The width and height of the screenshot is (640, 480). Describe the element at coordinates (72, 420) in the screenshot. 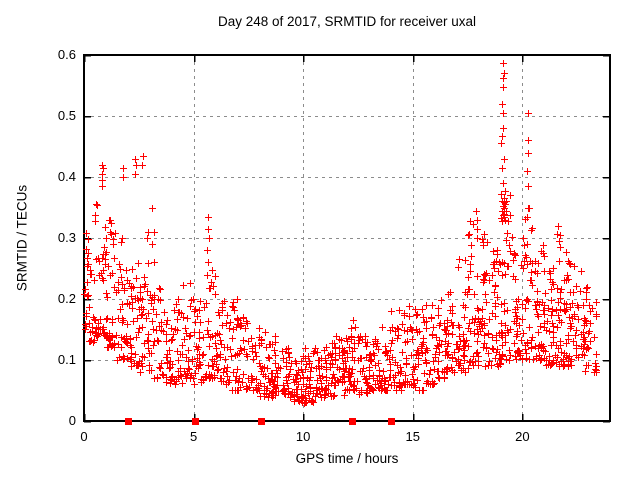

I see `y-tick-label: 0` at that location.